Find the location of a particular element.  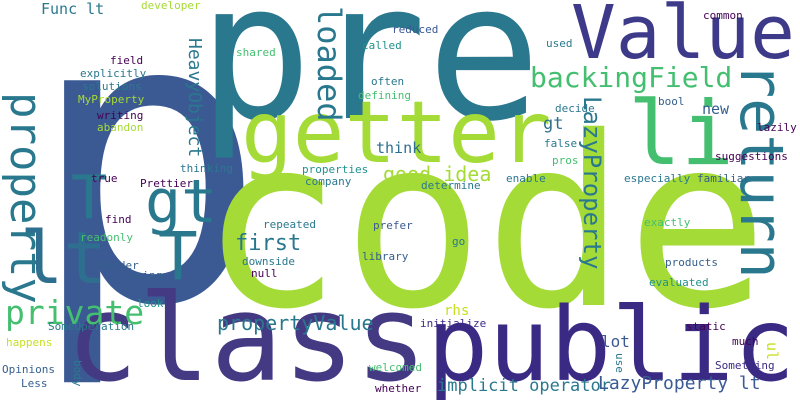

cloud-word: return is located at coordinates (761, 170).